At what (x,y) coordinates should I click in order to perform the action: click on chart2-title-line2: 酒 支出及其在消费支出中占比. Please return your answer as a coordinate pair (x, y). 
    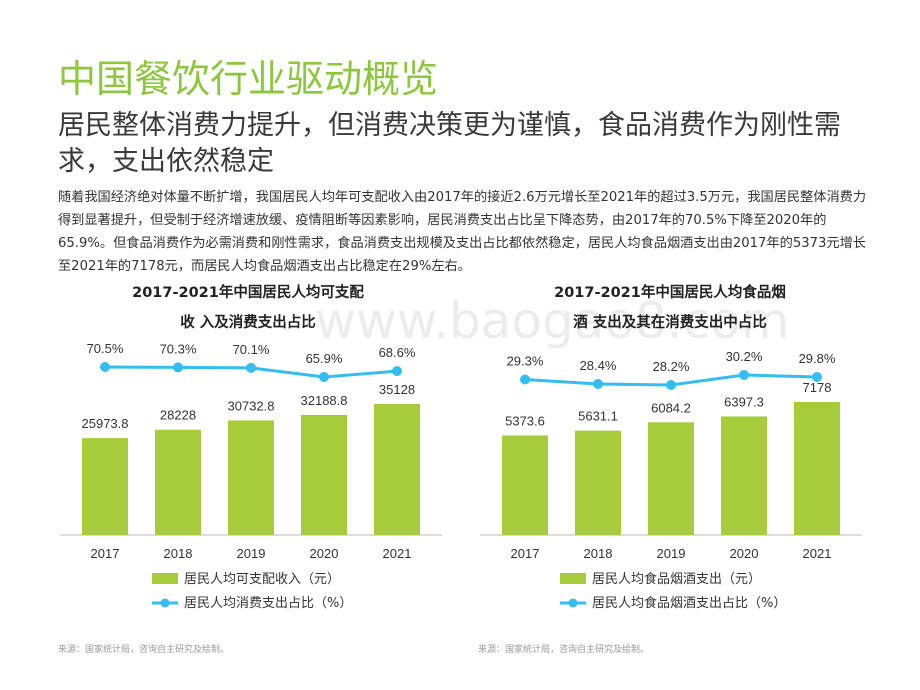
    Looking at the image, I should click on (670, 323).